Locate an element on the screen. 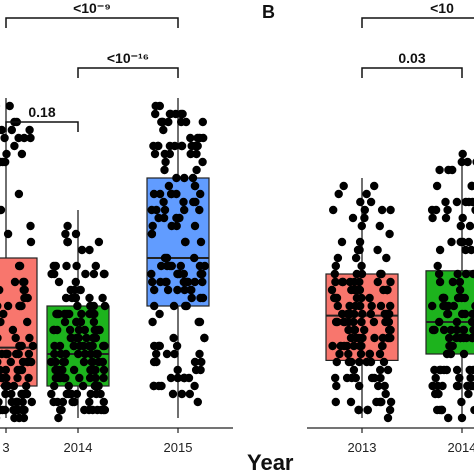 The width and height of the screenshot is (474, 474). significance-label-1: <10 is located at coordinates (442, 8).